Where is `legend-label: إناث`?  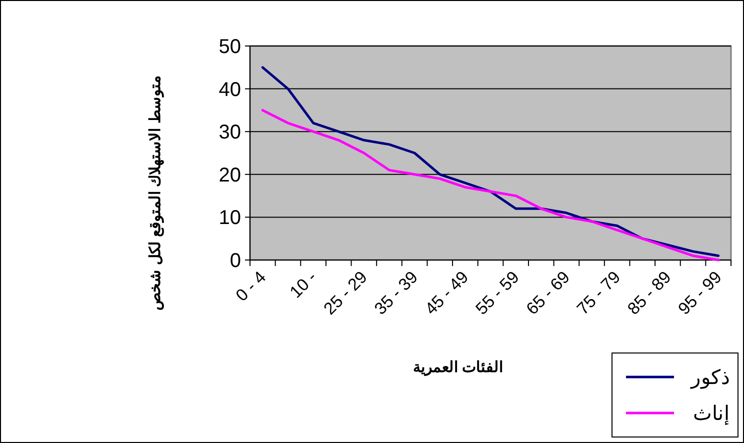 legend-label: إناث is located at coordinates (711, 414).